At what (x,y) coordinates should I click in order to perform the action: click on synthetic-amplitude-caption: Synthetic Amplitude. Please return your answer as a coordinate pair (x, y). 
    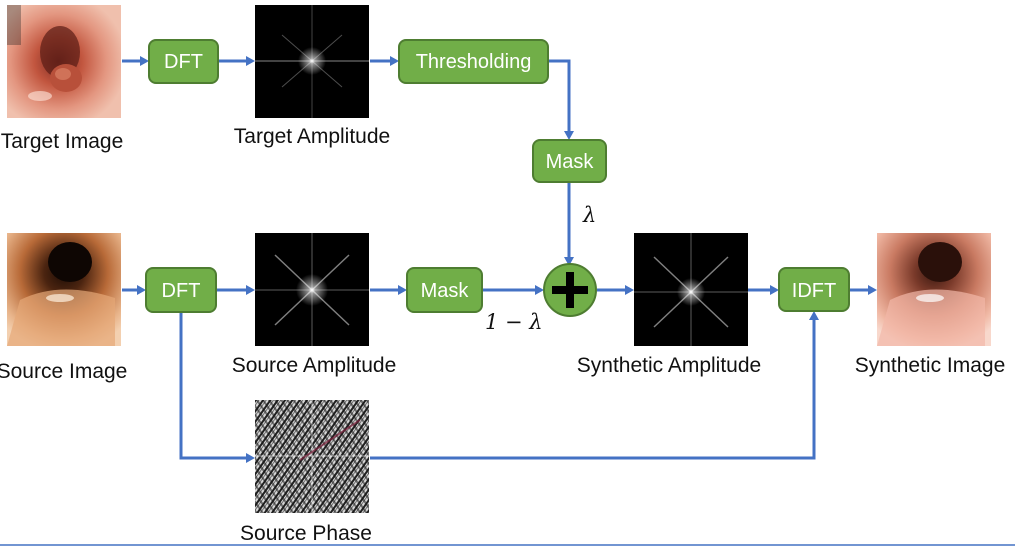
    Looking at the image, I should click on (669, 365).